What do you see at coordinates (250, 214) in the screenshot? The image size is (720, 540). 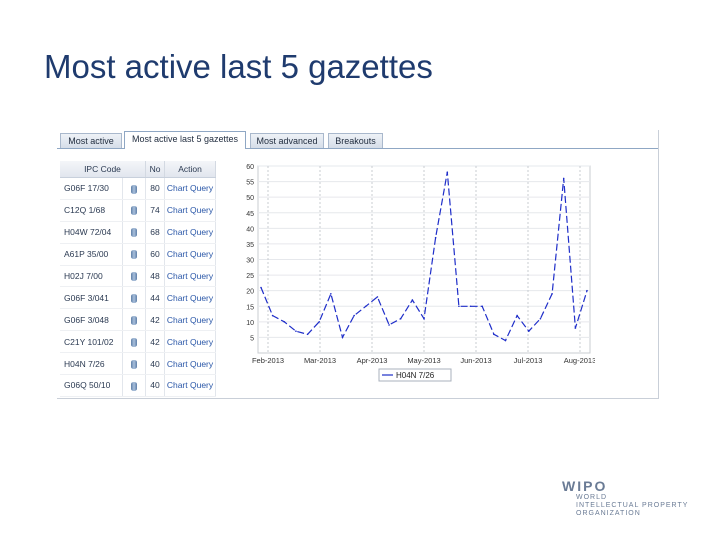 I see `y-tick-label: 45` at bounding box center [250, 214].